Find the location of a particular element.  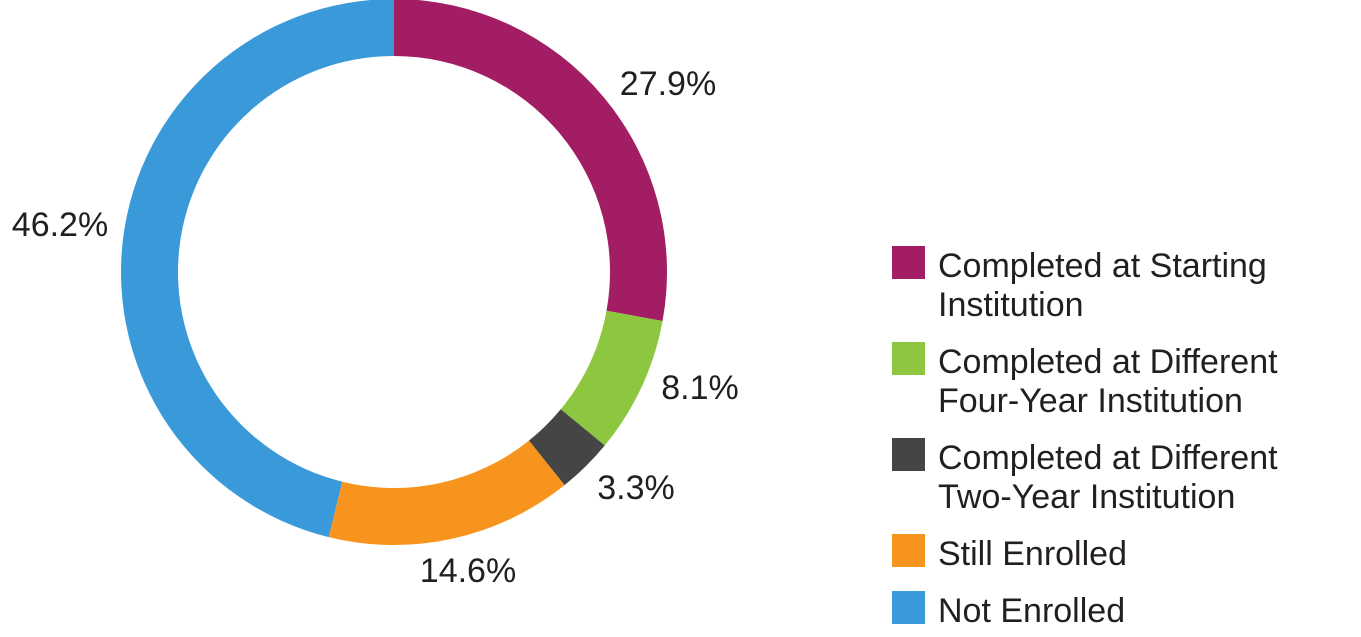

value-label-4: 14.6% is located at coordinates (468, 571).